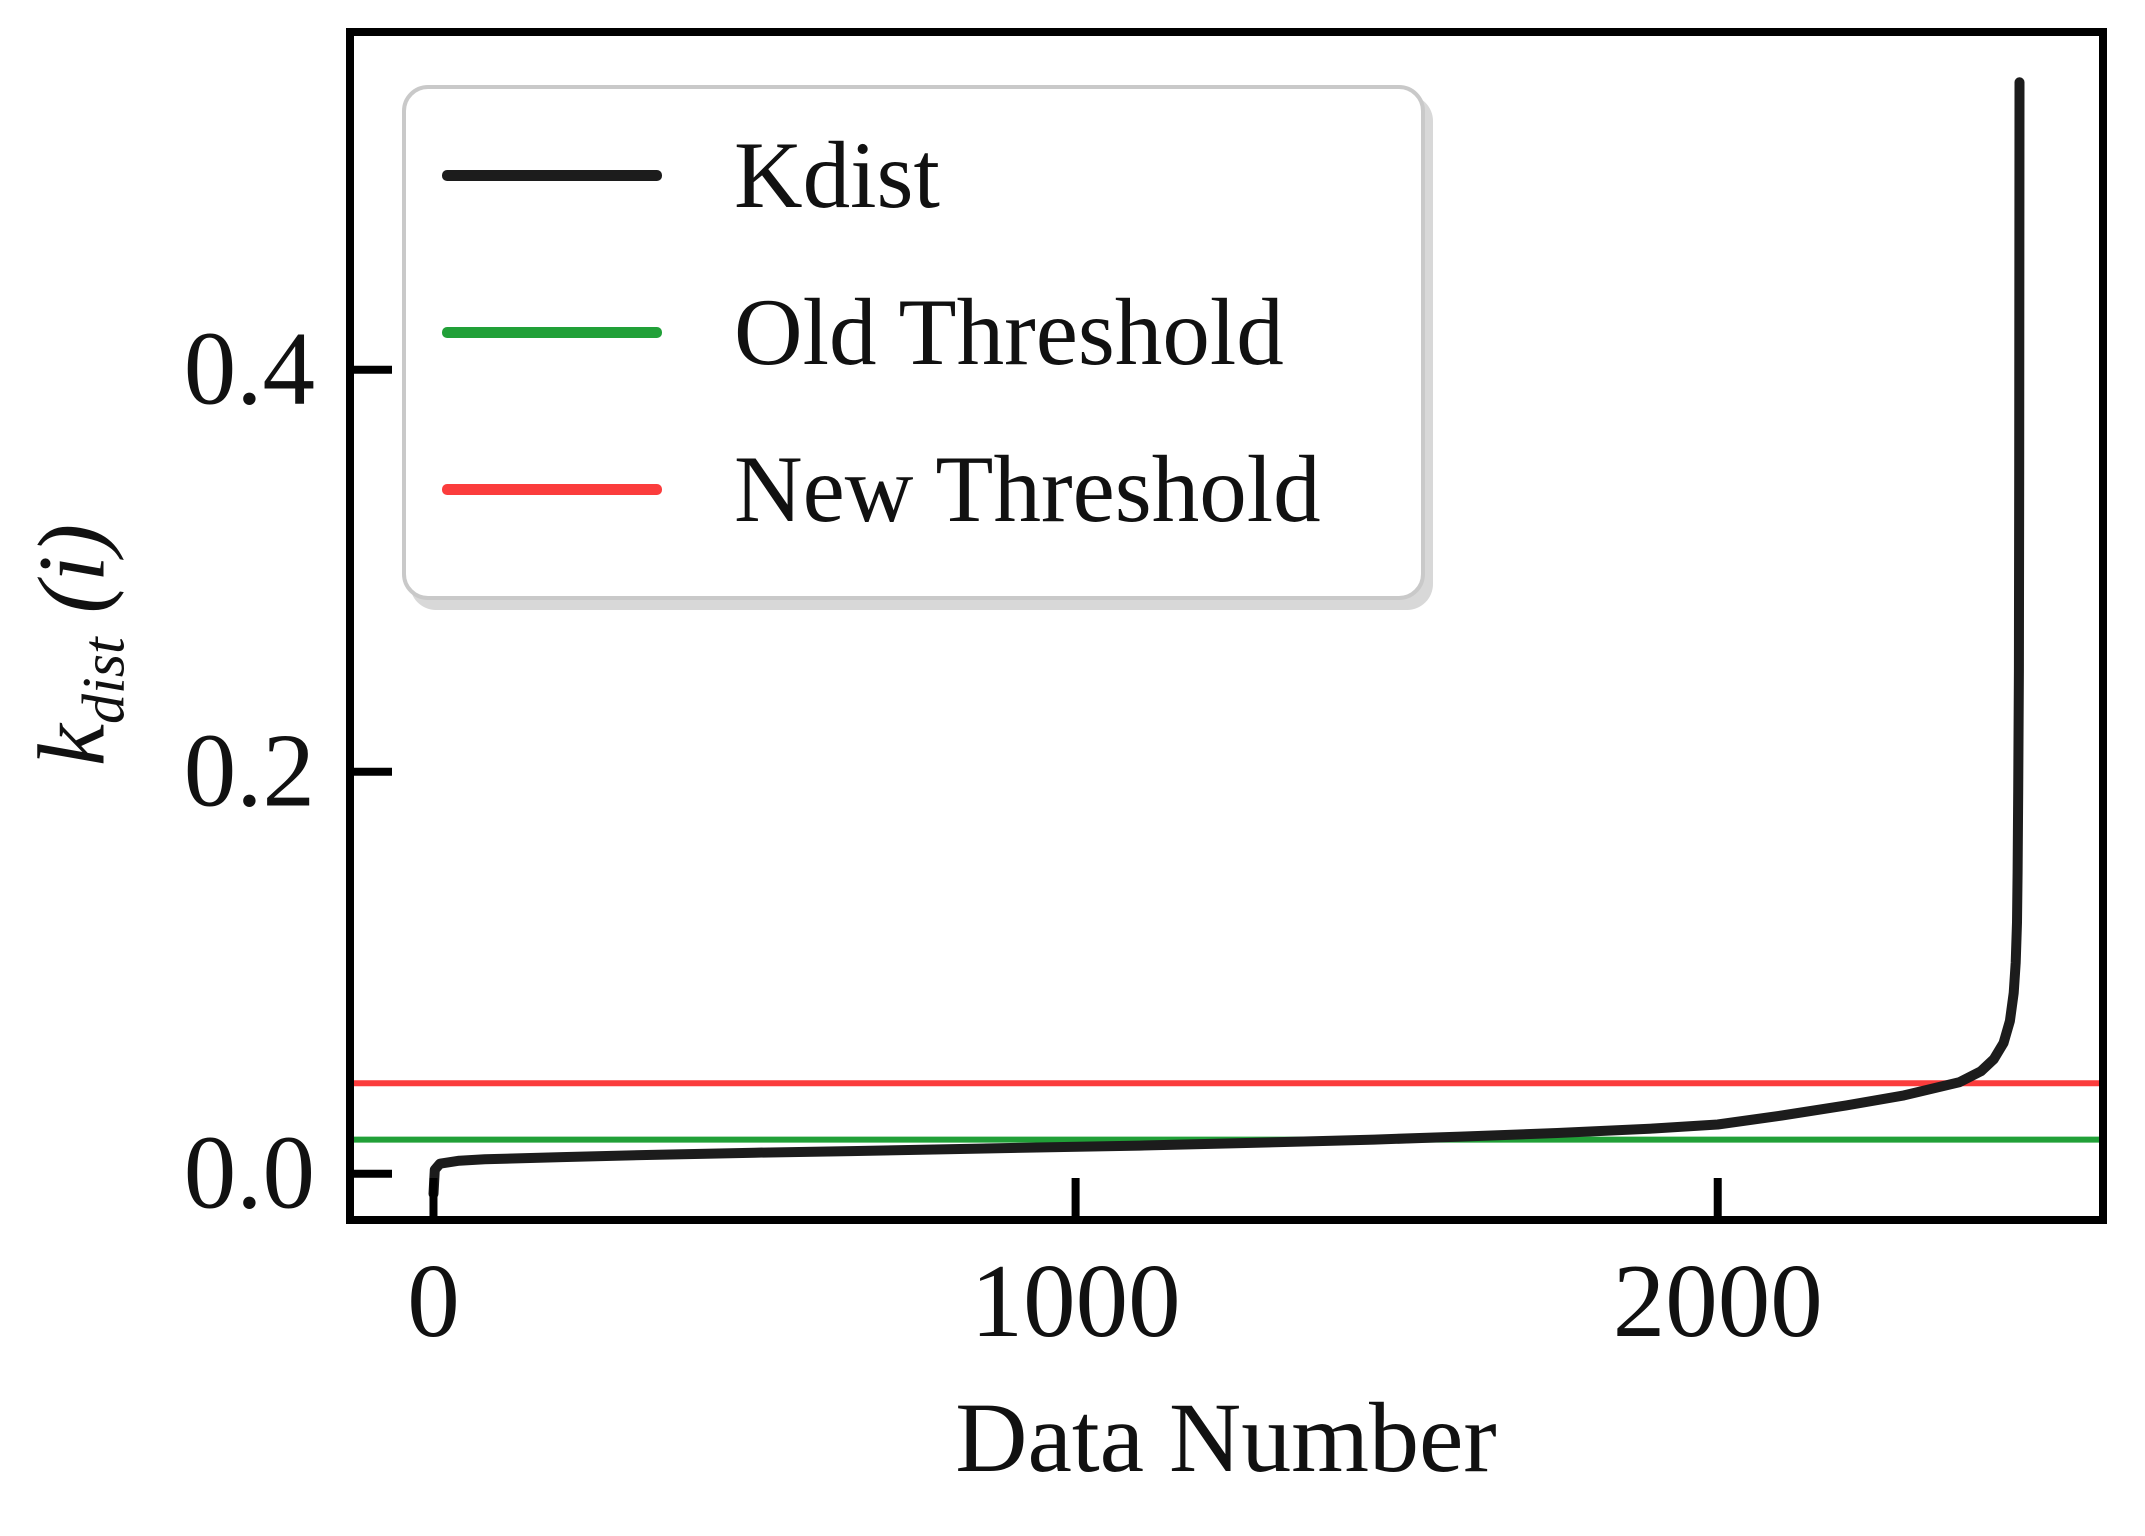 This screenshot has height=1536, width=2145. I want to click on y-axis-label-rest: (i), so click(71, 580).